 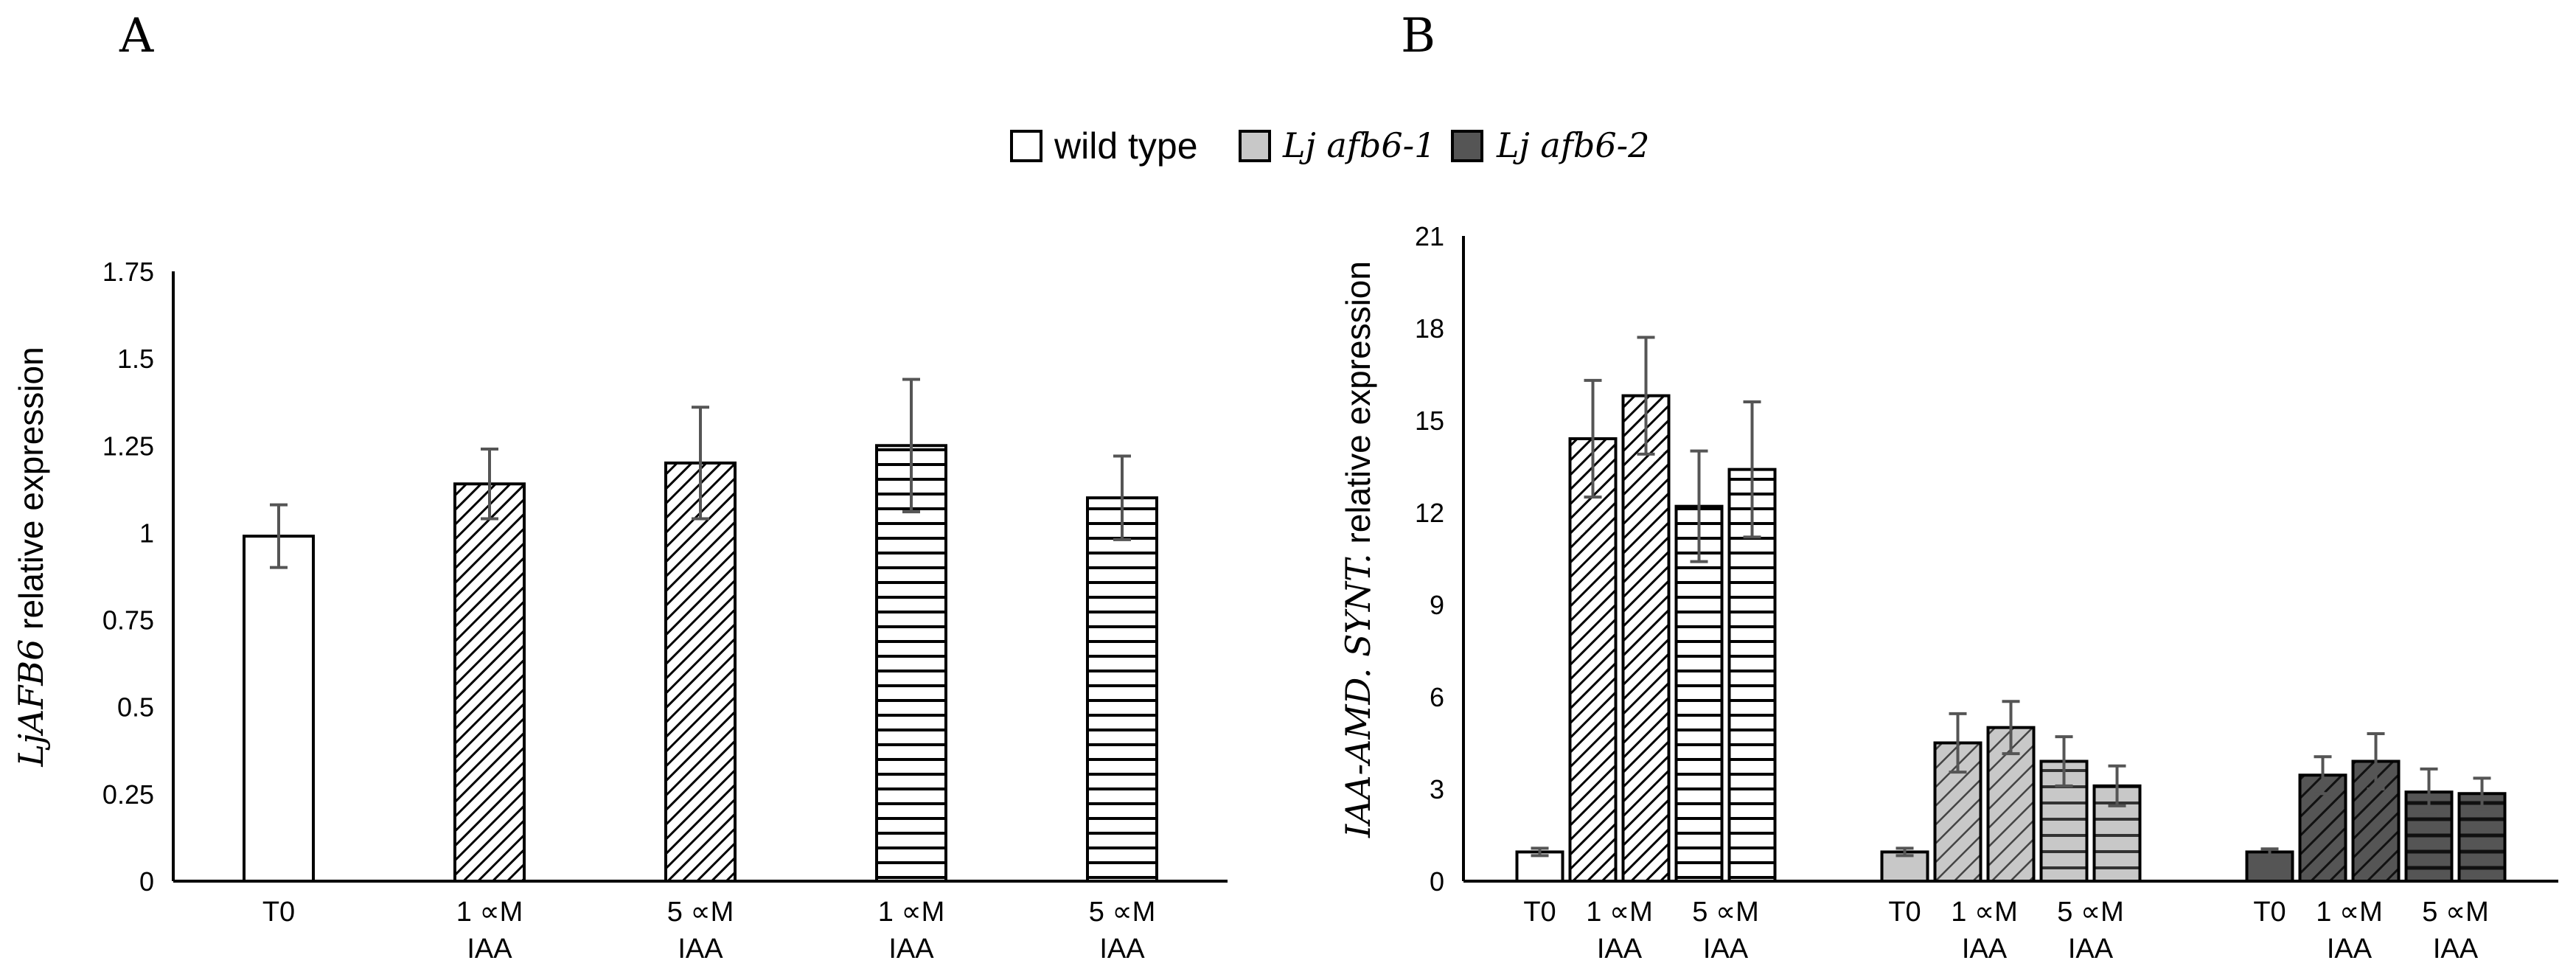 I want to click on chart-b-1-y-tick-label: 6, so click(x=1437, y=697).